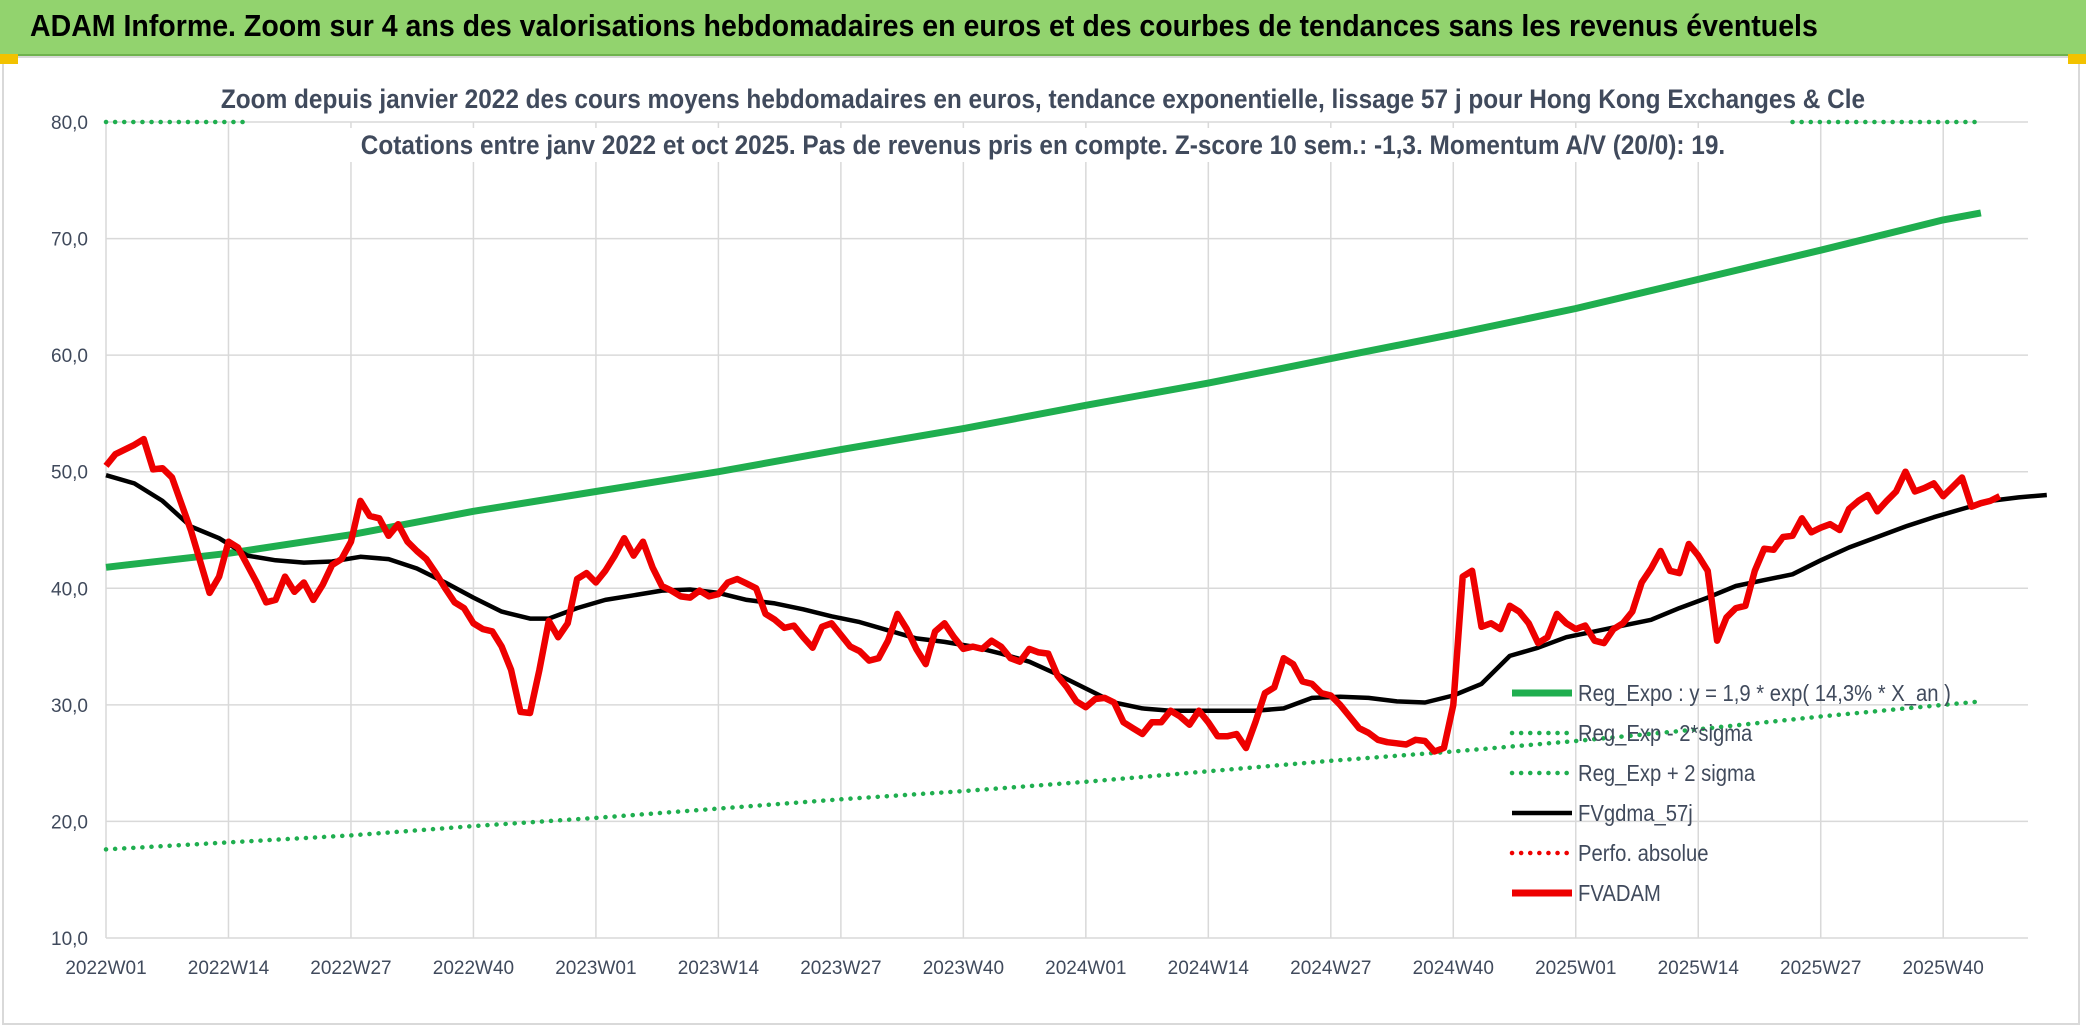  What do you see at coordinates (1643, 853) in the screenshot?
I see `legend-perfo-absolue-label: Perfo. absolue` at bounding box center [1643, 853].